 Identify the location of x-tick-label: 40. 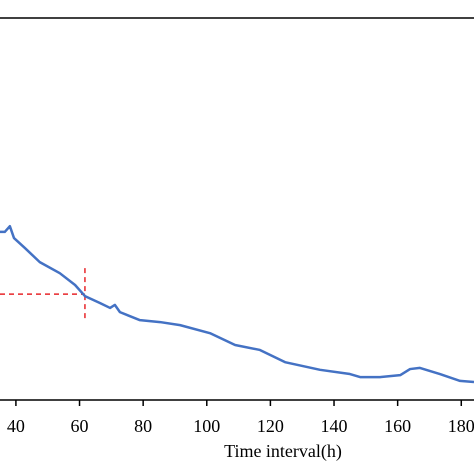
(16, 426).